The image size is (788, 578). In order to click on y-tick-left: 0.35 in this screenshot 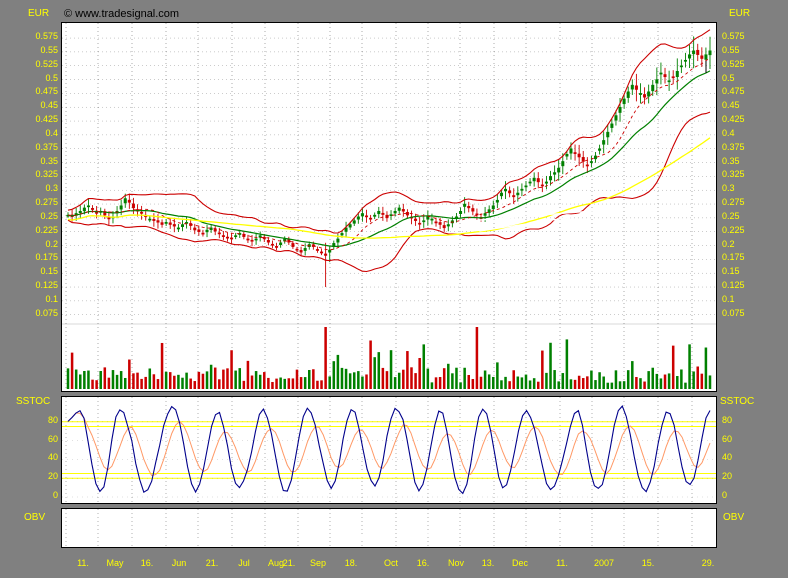, I will do `click(49, 160)`.